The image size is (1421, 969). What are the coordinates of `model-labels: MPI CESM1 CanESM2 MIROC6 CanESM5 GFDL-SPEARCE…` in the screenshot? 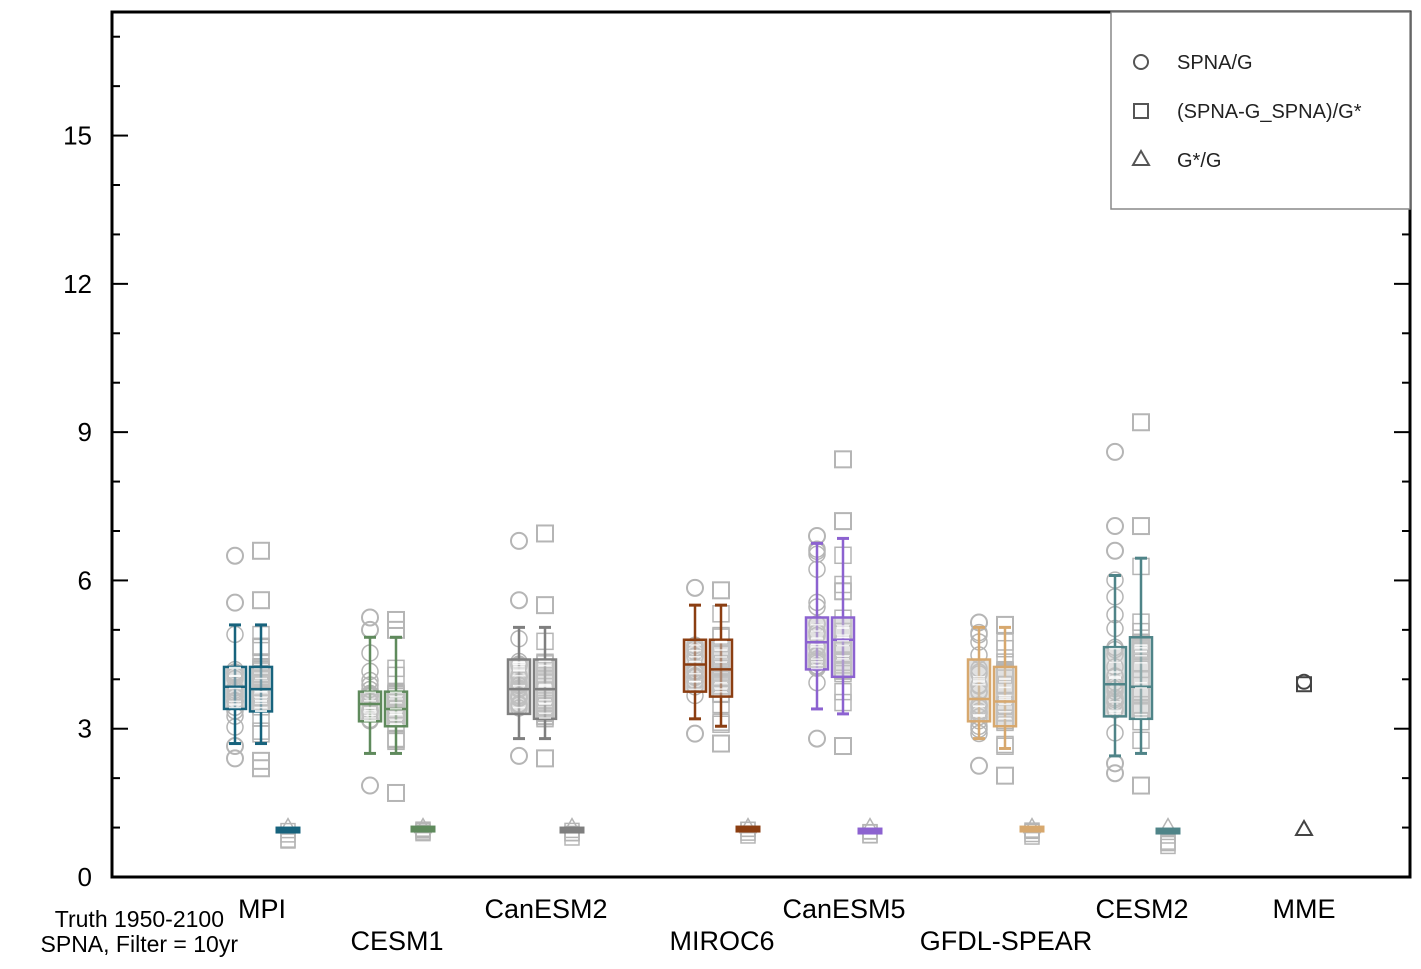 It's located at (787, 925).